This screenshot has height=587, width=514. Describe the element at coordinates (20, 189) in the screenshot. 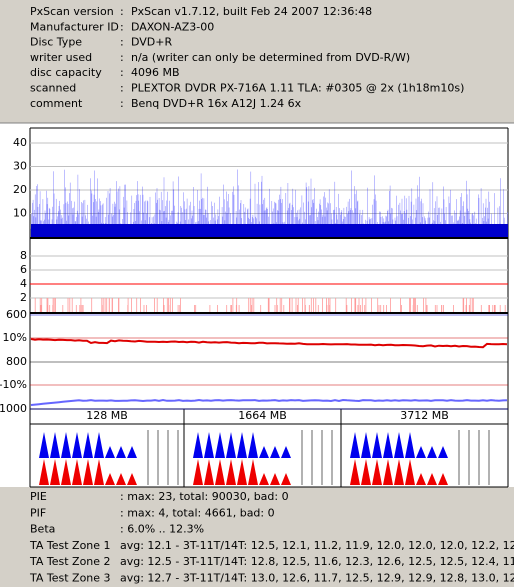

I see `tick-label: 20` at that location.